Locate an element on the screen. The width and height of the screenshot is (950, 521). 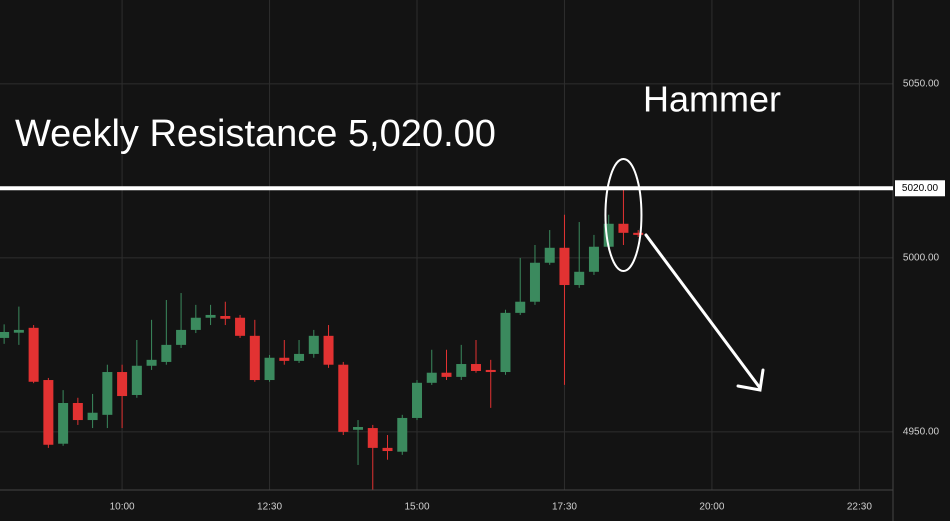
arrow-shaft is located at coordinates (703, 311).